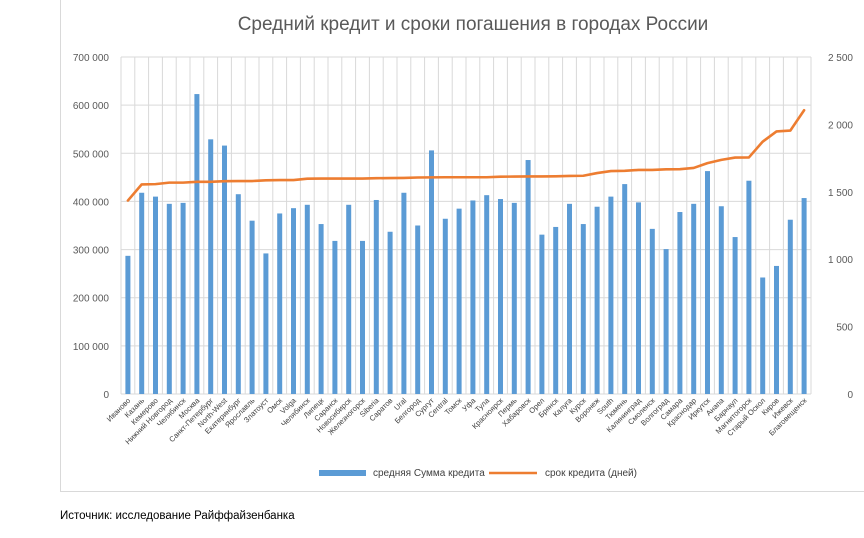 Image resolution: width=864 pixels, height=538 pixels. What do you see at coordinates (91, 347) in the screenshot?
I see `y-left-tick-label: 100 000` at bounding box center [91, 347].